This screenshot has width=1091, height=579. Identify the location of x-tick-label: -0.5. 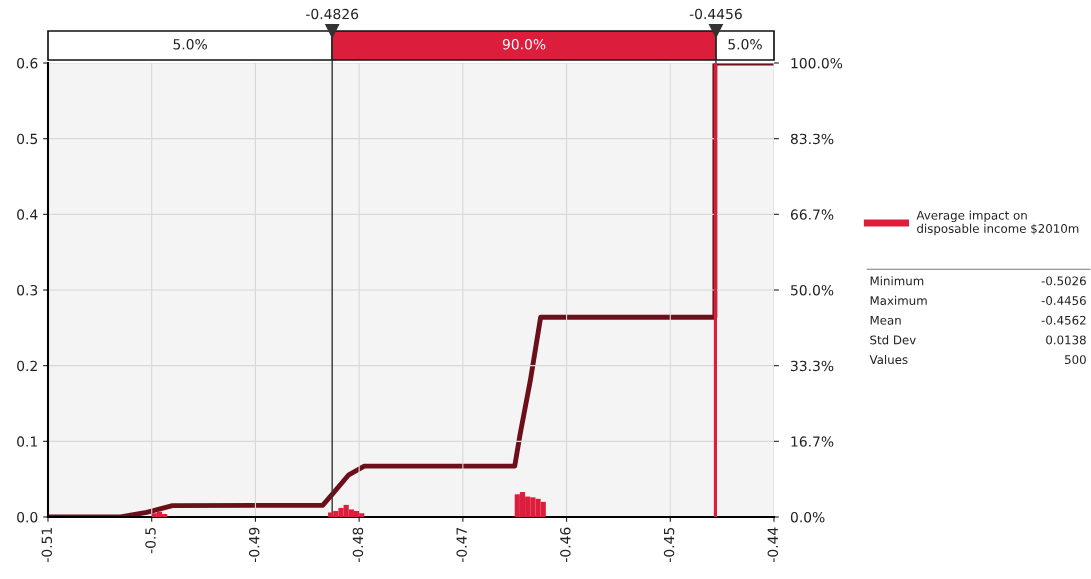
(150, 540).